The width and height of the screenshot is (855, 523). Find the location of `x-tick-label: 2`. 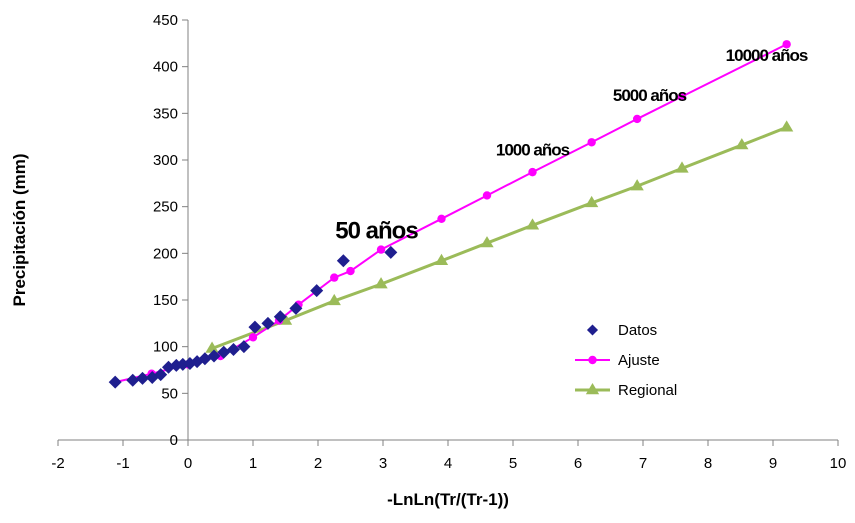

x-tick-label: 2 is located at coordinates (318, 463).